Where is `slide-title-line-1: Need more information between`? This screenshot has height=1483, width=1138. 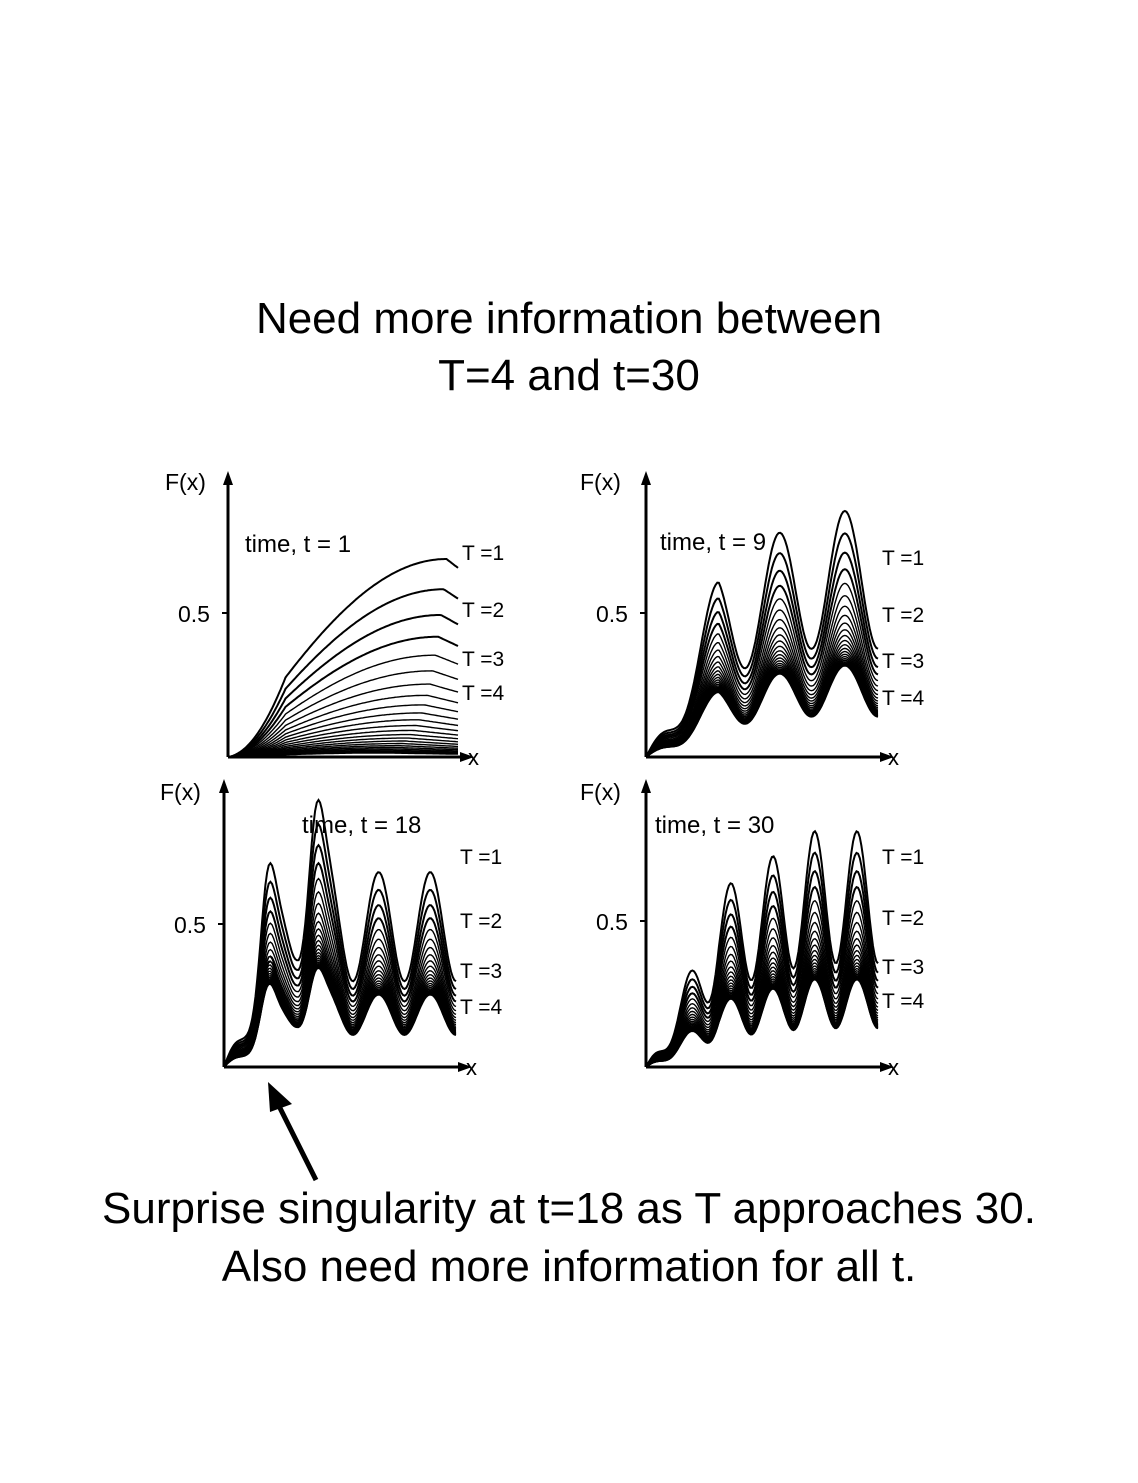 slide-title-line-1: Need more information between is located at coordinates (569, 318).